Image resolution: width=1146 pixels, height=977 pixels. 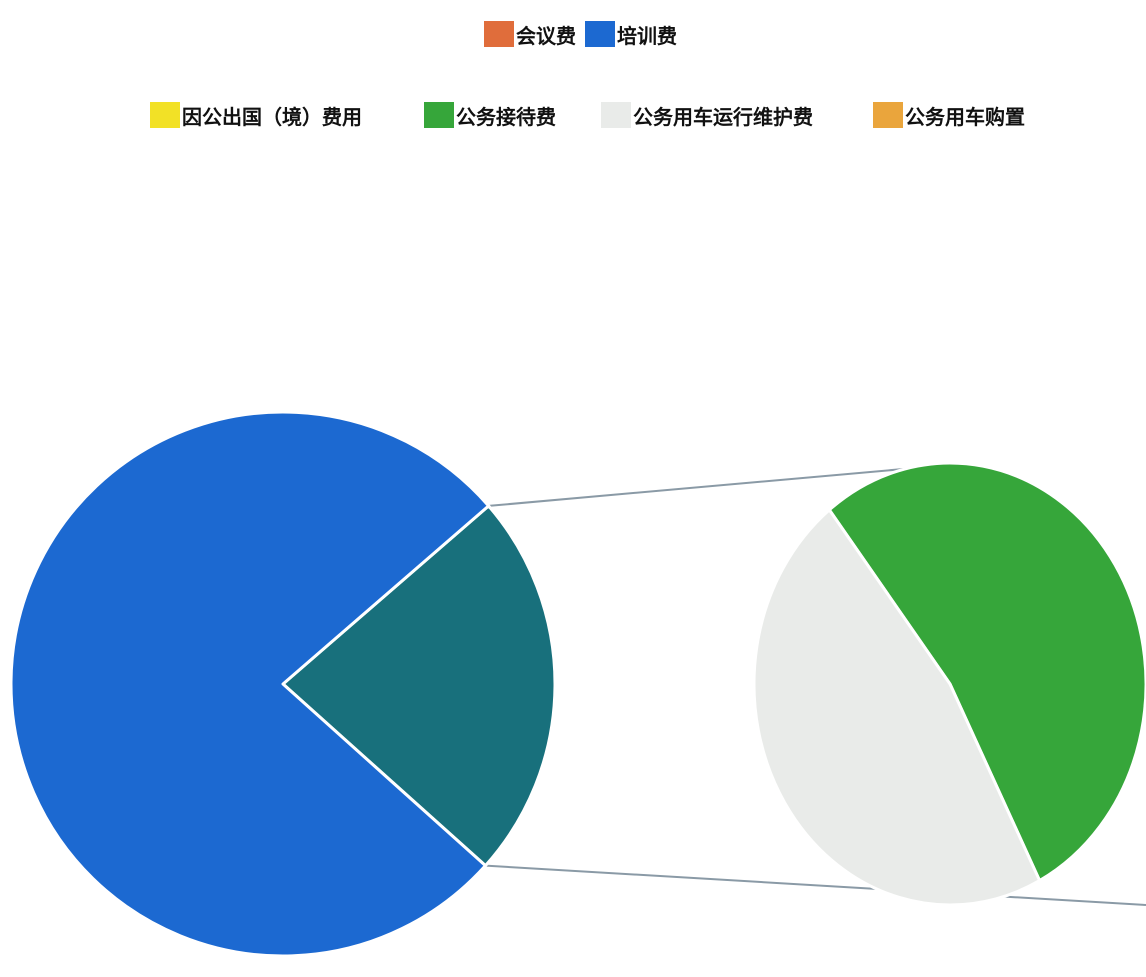 I want to click on legend-label: 会议费, so click(x=546, y=36).